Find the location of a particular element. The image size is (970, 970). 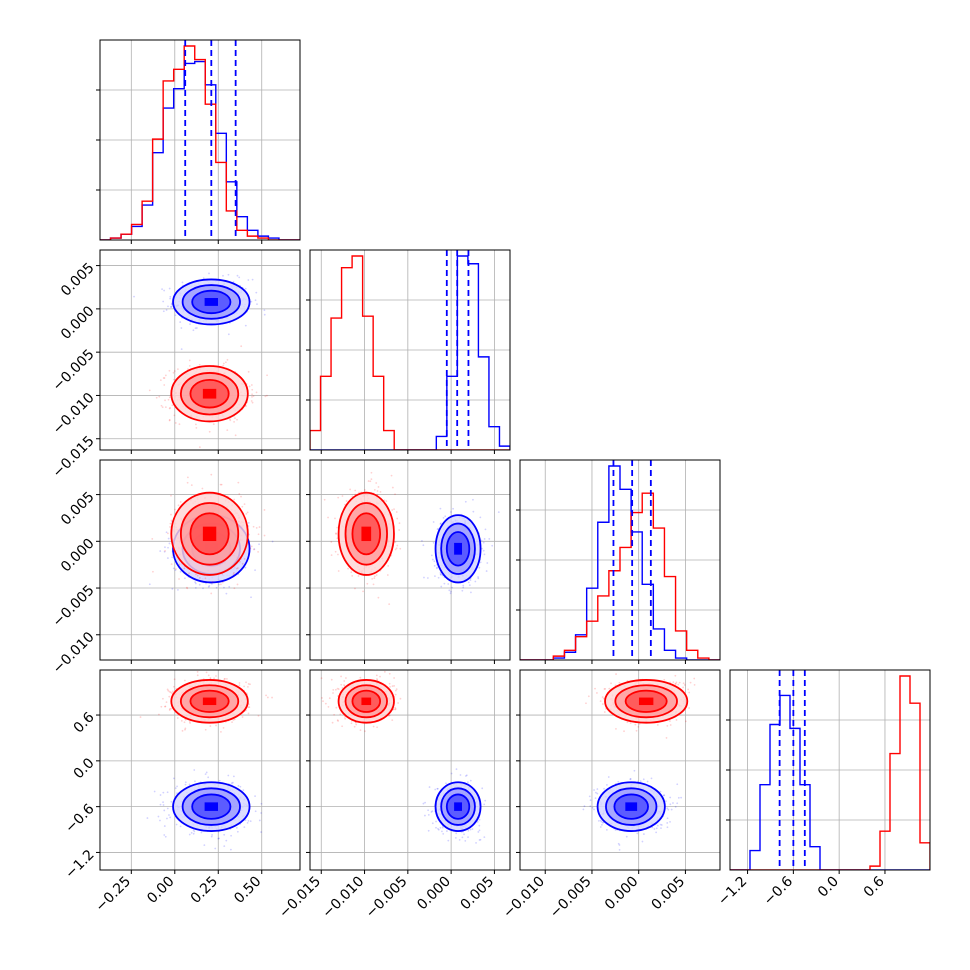

panel-content is located at coordinates (200, 360).